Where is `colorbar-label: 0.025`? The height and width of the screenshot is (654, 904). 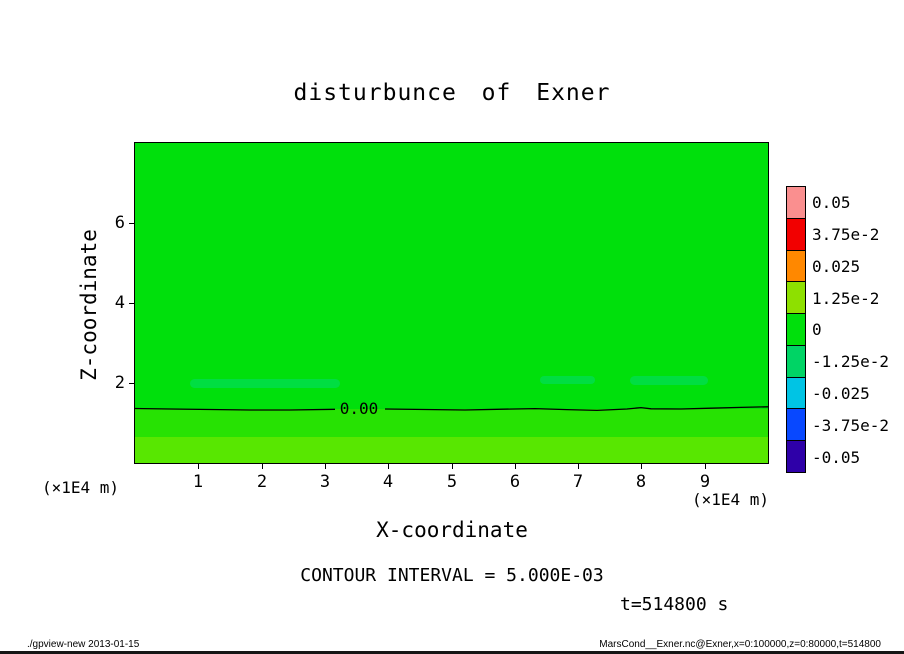
colorbar-label: 0.025 is located at coordinates (836, 266).